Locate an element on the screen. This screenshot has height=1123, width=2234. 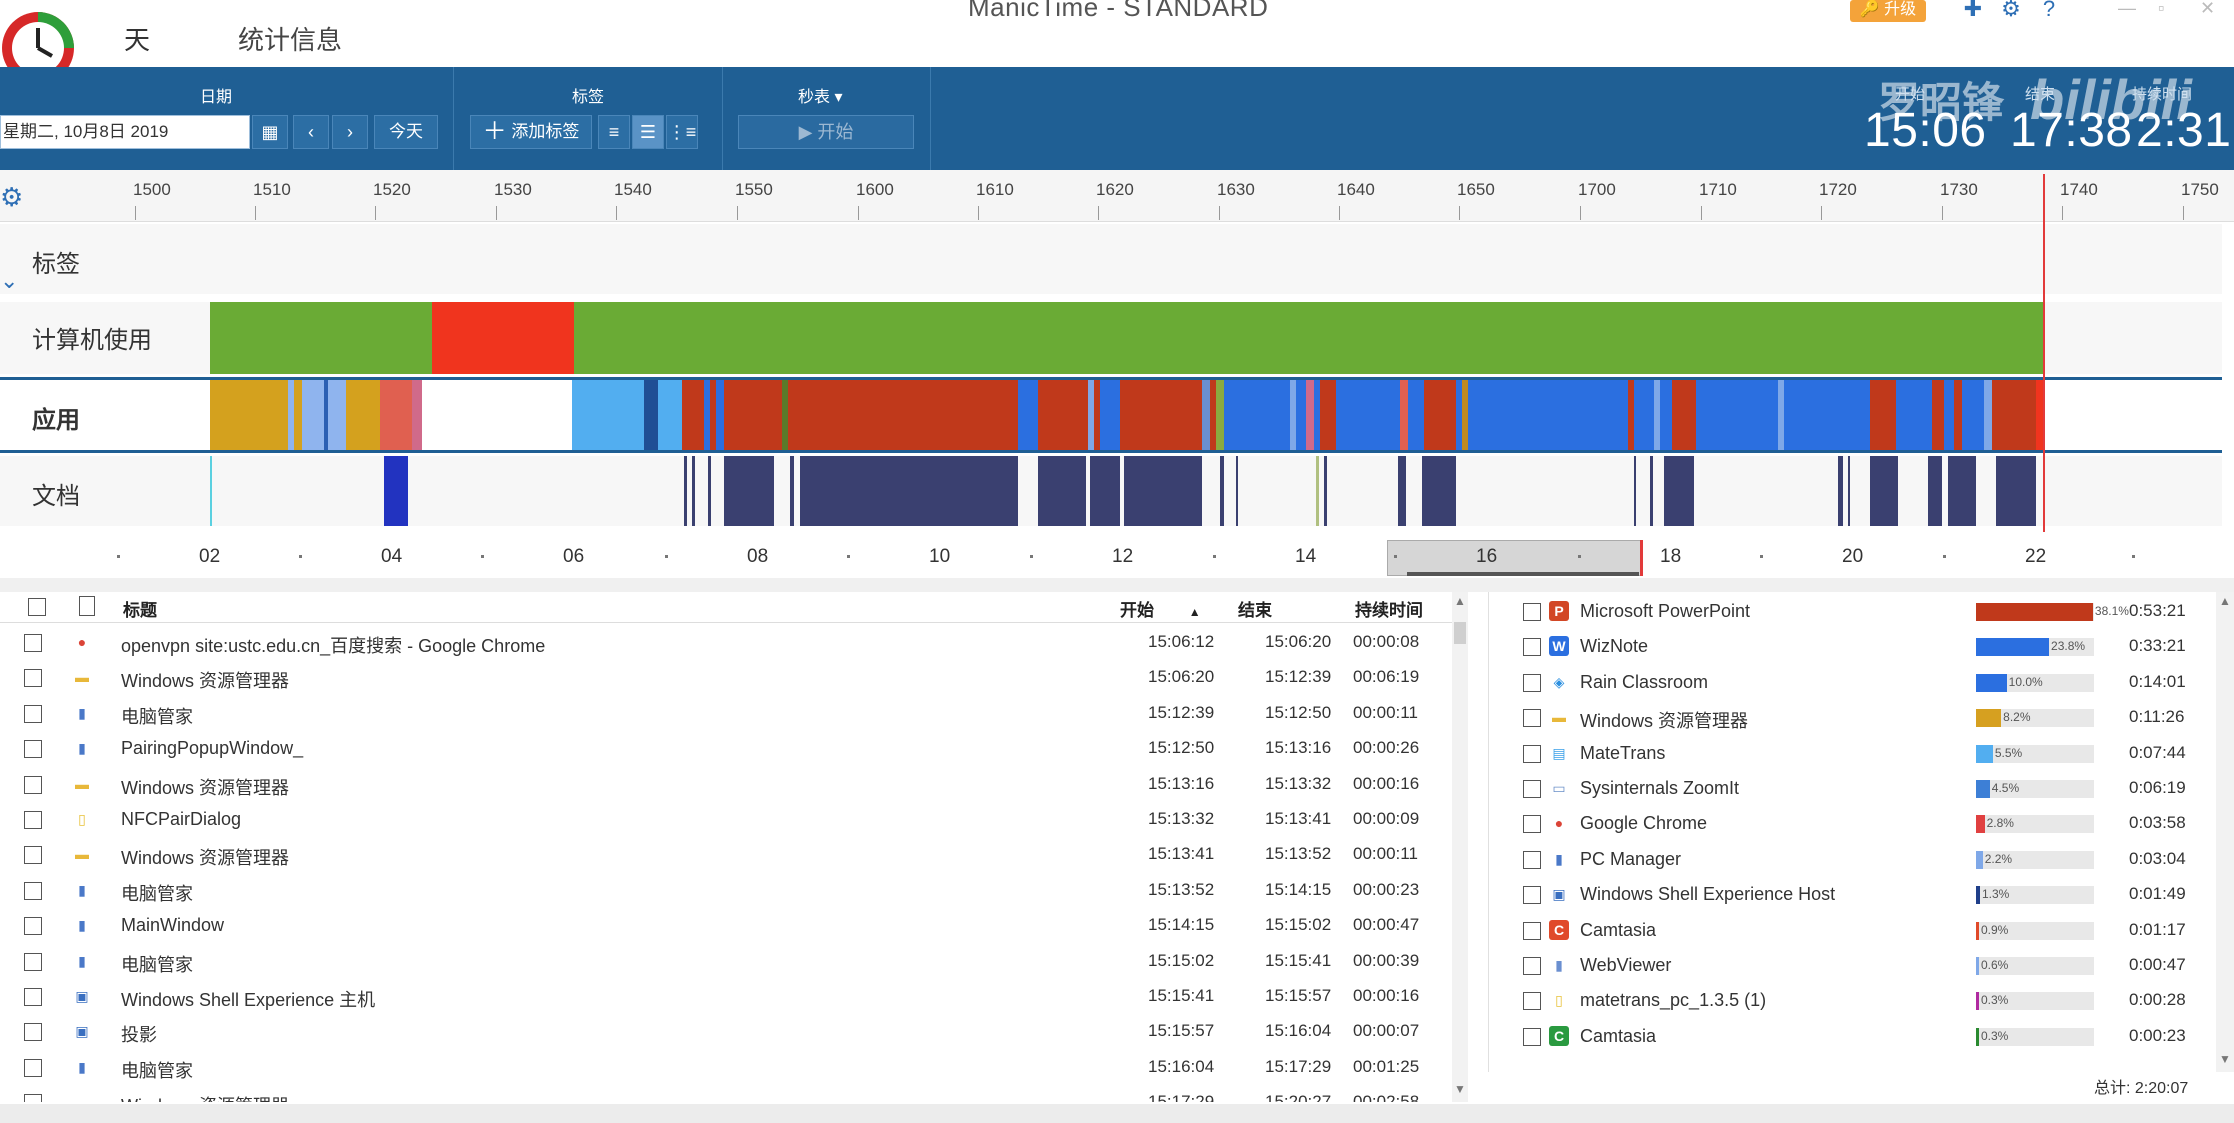
table-row: ▮ 电脑管家 15:13:52 15:14:15 00:00:23 is located at coordinates (726, 890).